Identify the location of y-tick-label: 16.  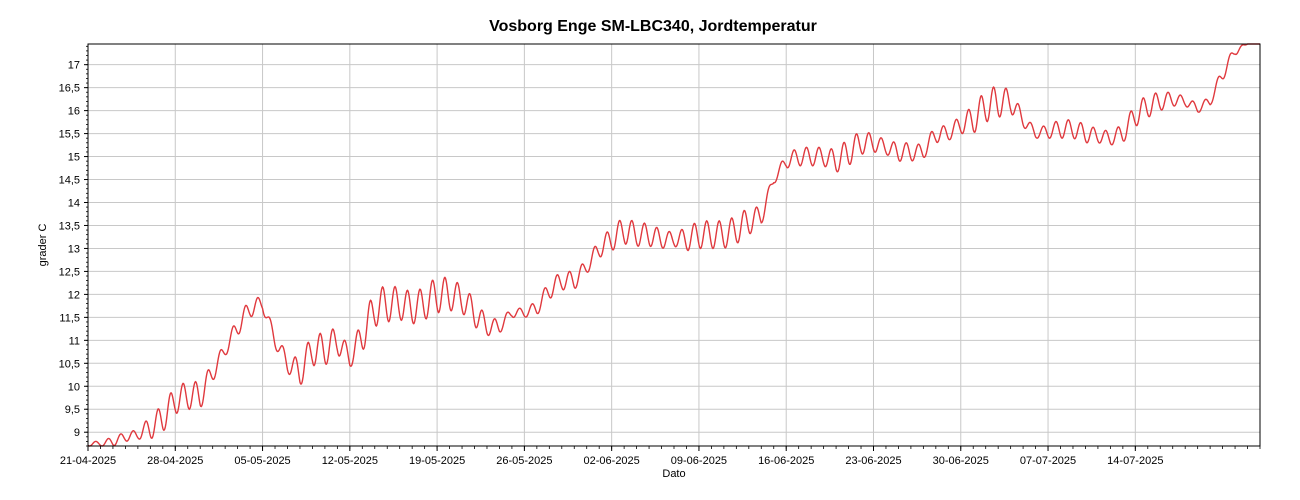
(74, 112).